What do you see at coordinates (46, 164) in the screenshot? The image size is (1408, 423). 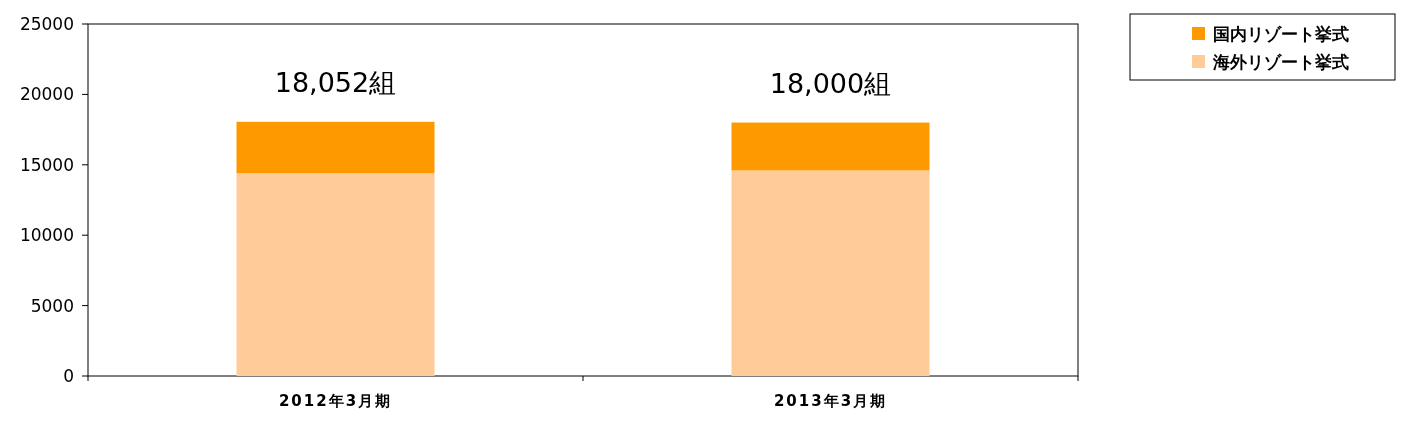 I see `y-tick-label: 15000` at bounding box center [46, 164].